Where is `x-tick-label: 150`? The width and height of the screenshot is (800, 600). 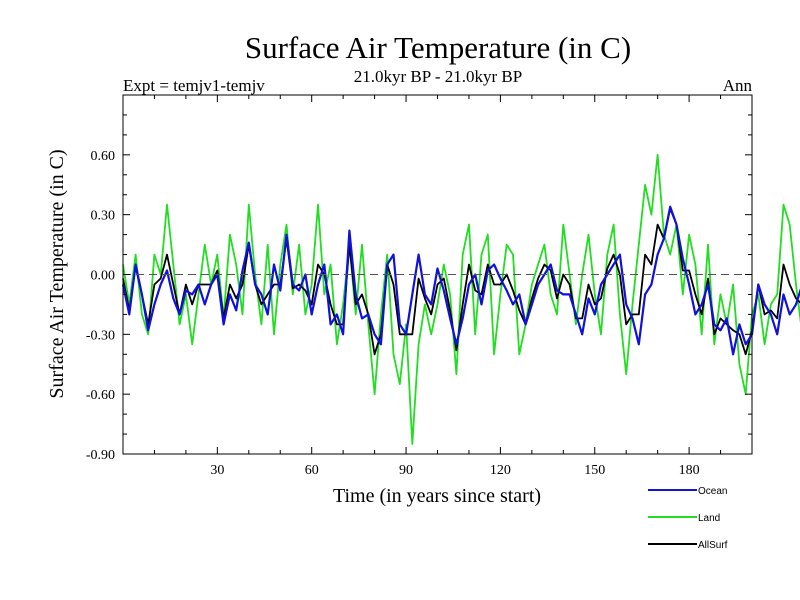
x-tick-label: 150 is located at coordinates (594, 470).